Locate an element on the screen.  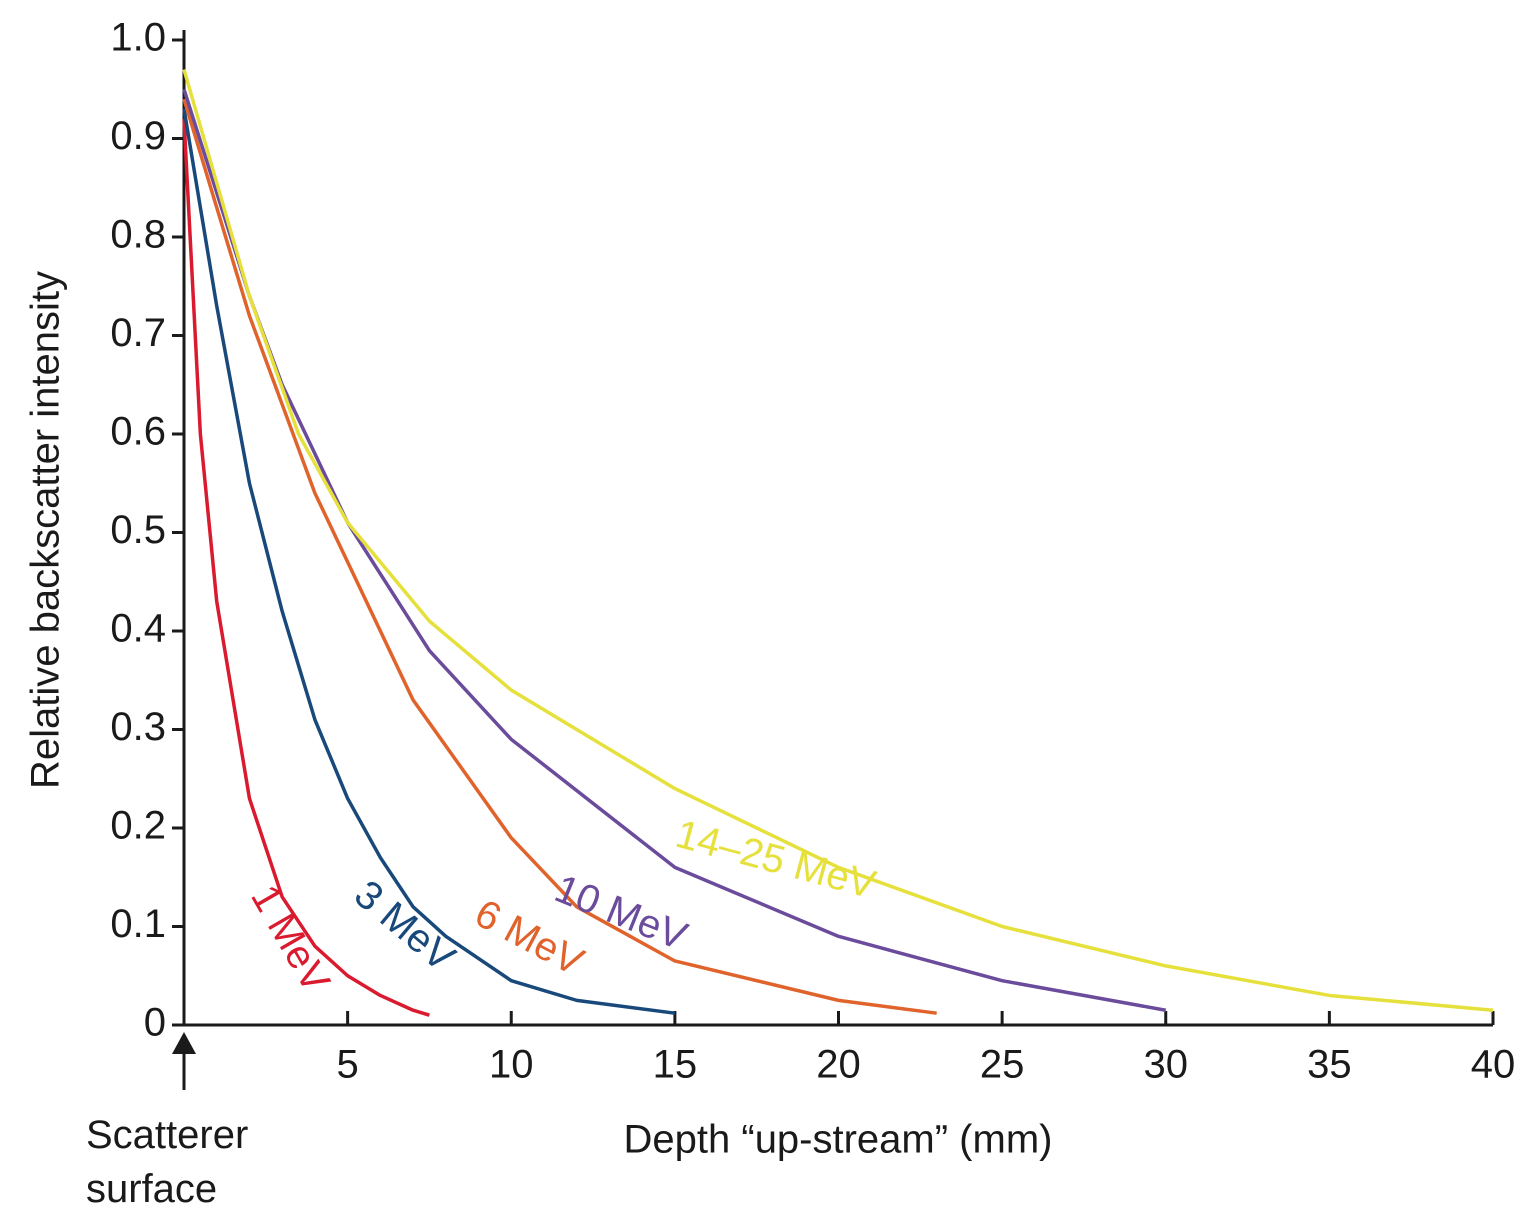
y-tick-label: 0.8 is located at coordinates (138, 235).